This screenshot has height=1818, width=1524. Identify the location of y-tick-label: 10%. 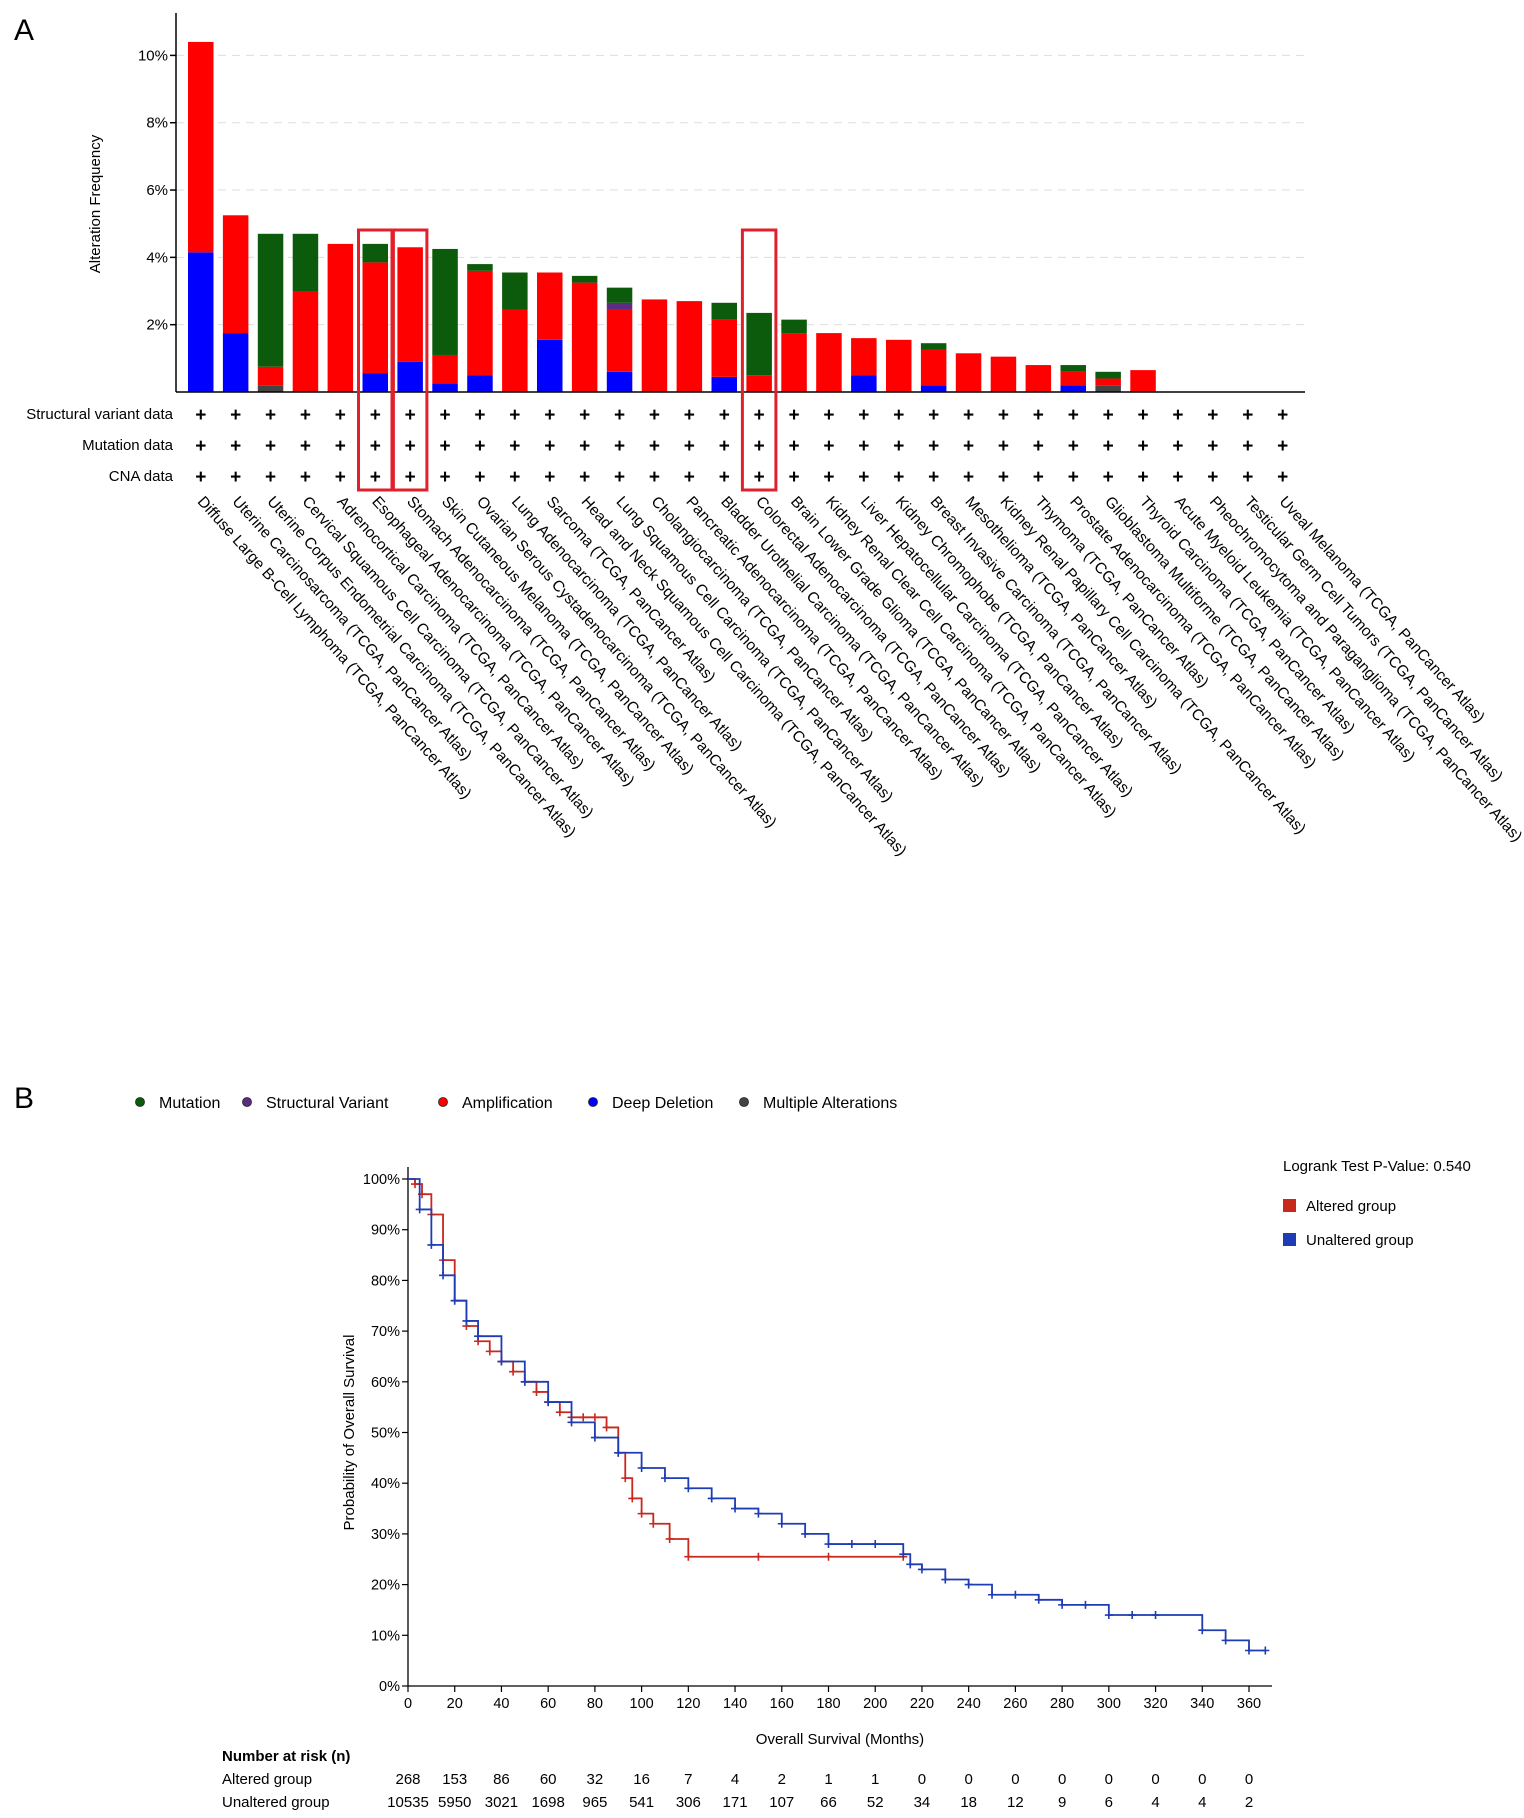
(385, 1636).